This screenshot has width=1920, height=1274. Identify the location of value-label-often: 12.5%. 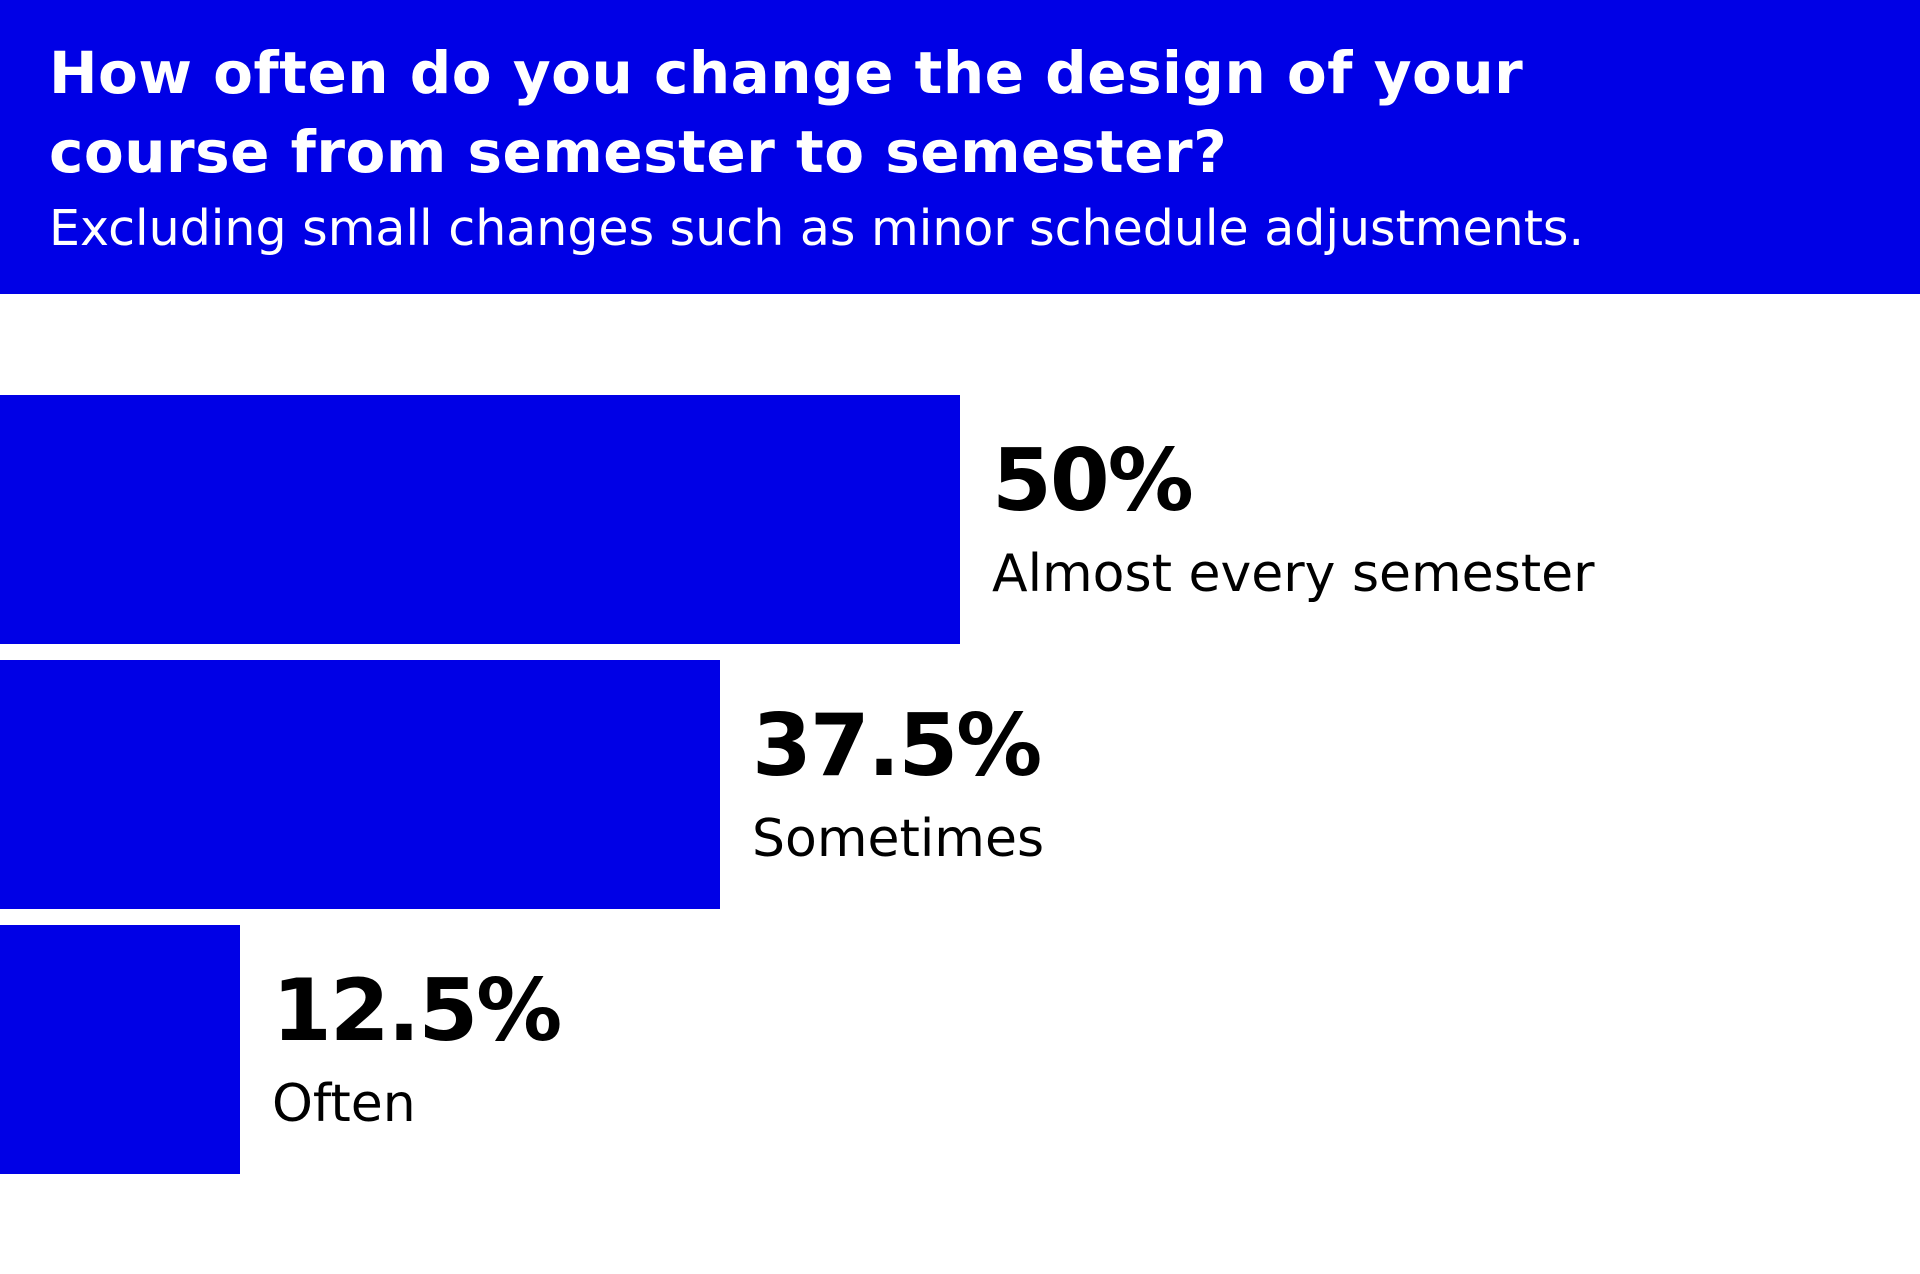
(417, 1011).